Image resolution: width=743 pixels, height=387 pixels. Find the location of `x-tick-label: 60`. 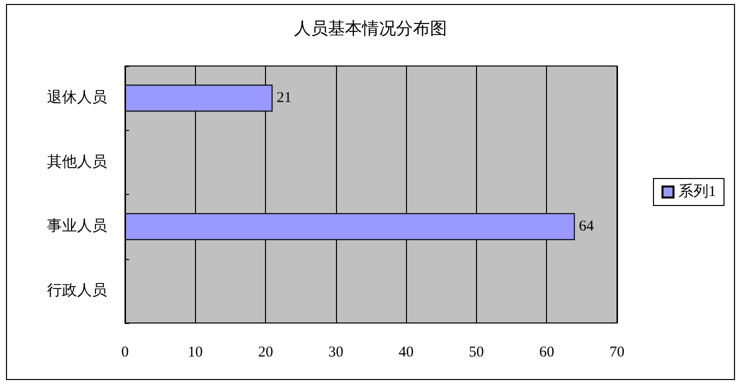

x-tick-label: 60 is located at coordinates (546, 352).